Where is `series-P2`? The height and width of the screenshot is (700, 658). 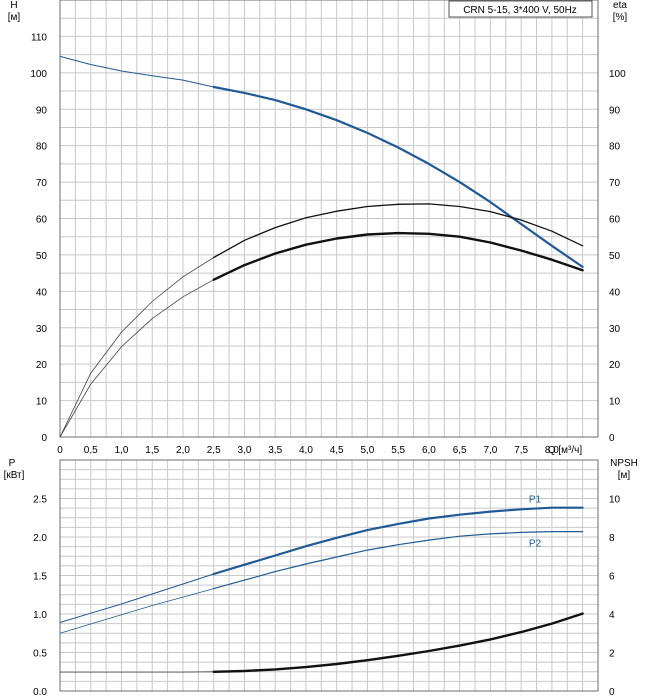
series-P2 is located at coordinates (398, 560).